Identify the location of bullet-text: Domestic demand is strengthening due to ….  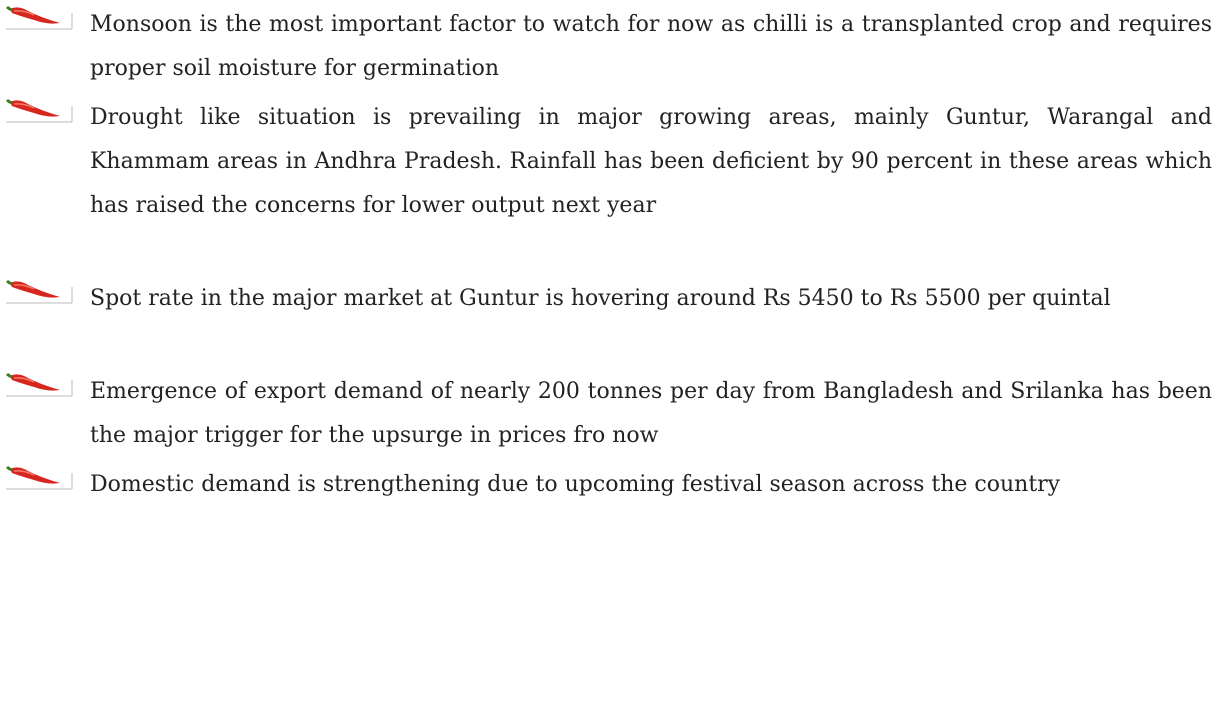
(575, 484).